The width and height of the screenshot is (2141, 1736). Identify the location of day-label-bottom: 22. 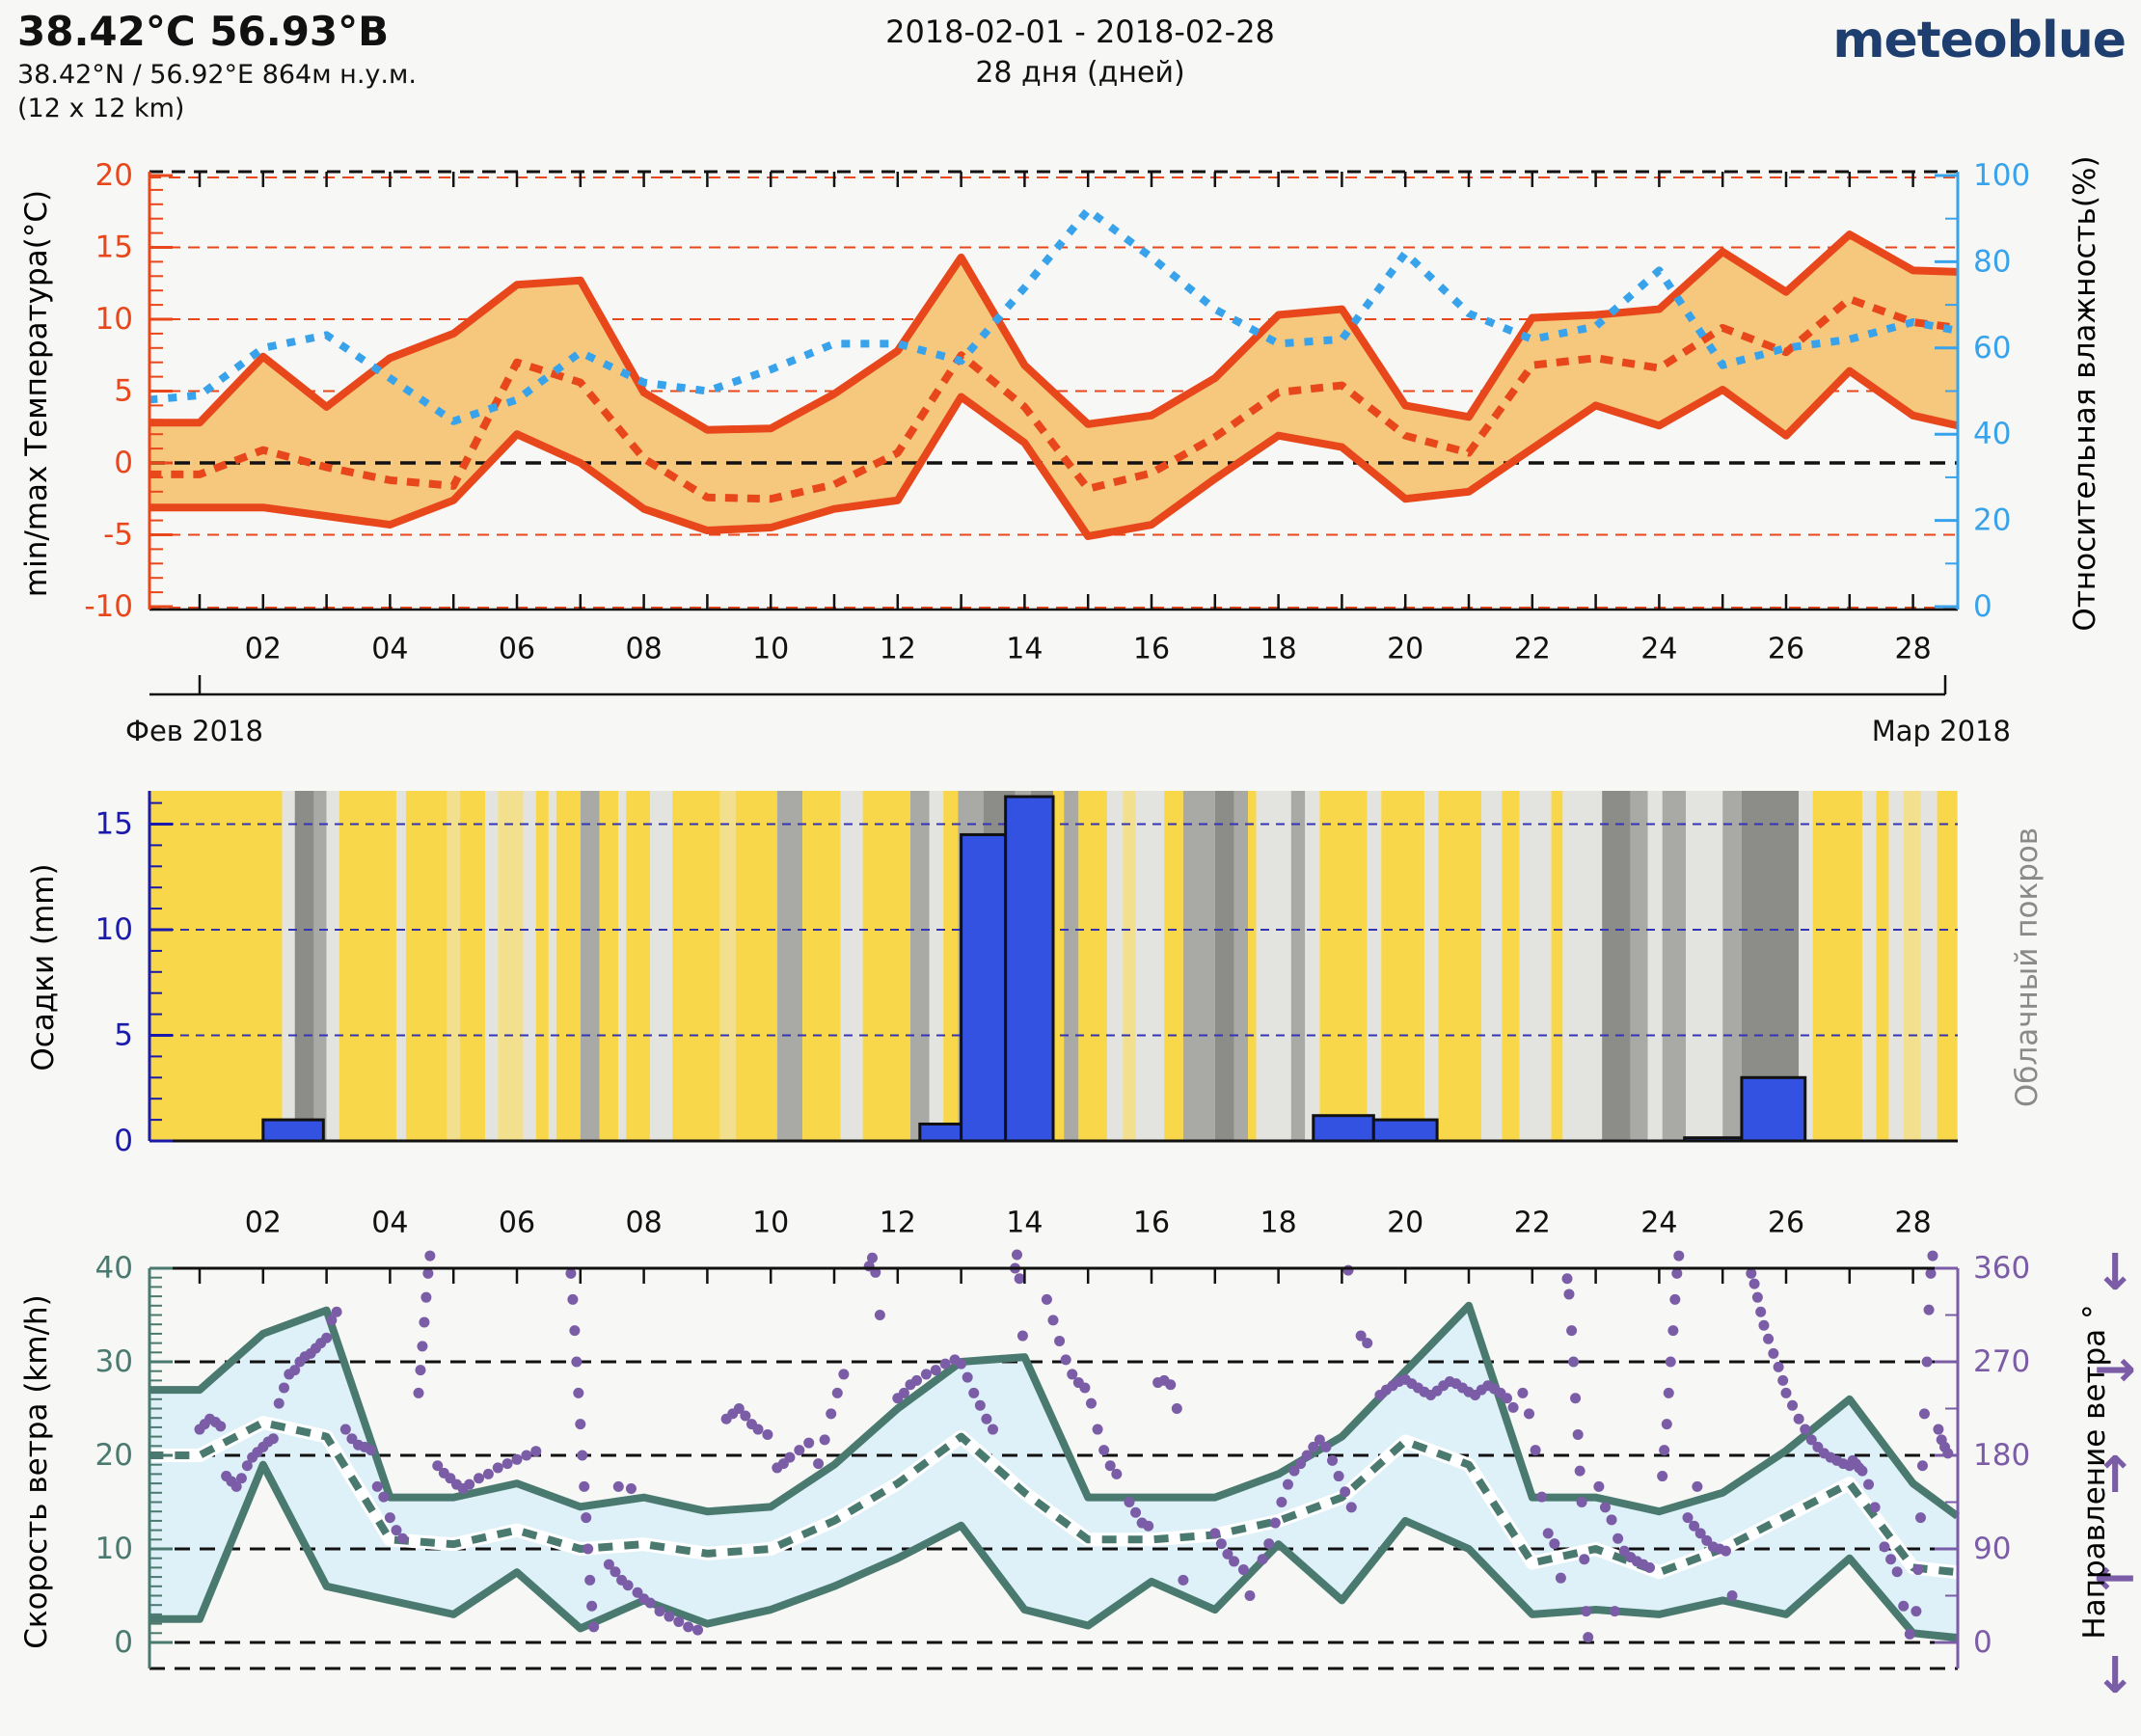
(1532, 1223).